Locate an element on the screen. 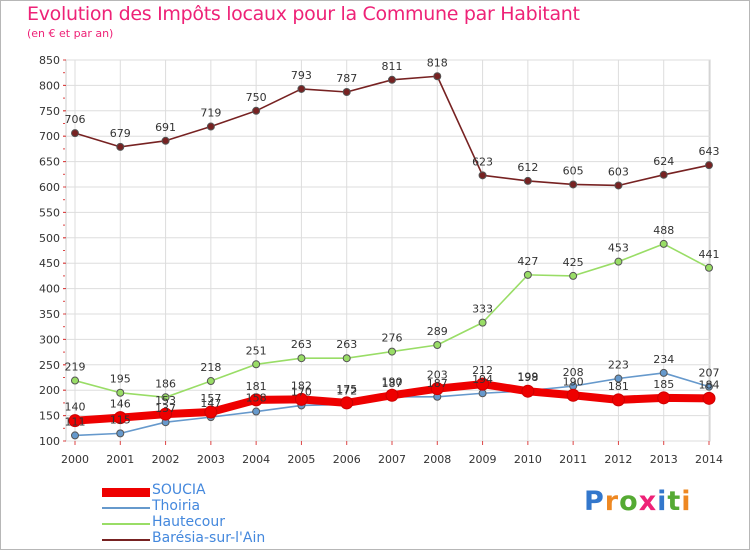 The image size is (750, 550). data-label: 195 is located at coordinates (120, 379).